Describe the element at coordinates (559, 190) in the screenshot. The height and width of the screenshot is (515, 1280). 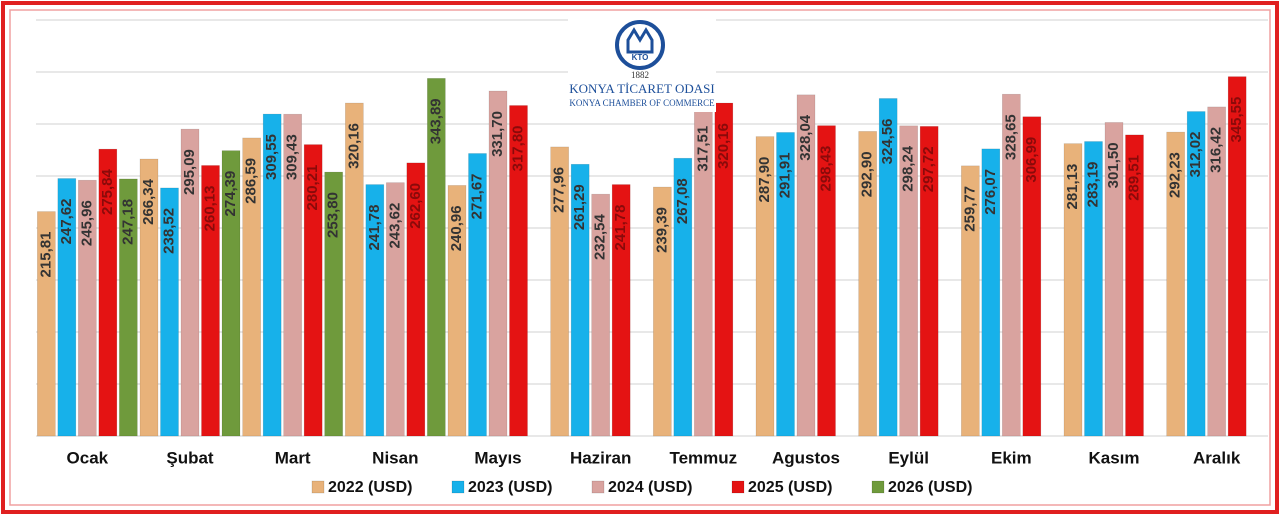
I see `value-label: 277,96` at that location.